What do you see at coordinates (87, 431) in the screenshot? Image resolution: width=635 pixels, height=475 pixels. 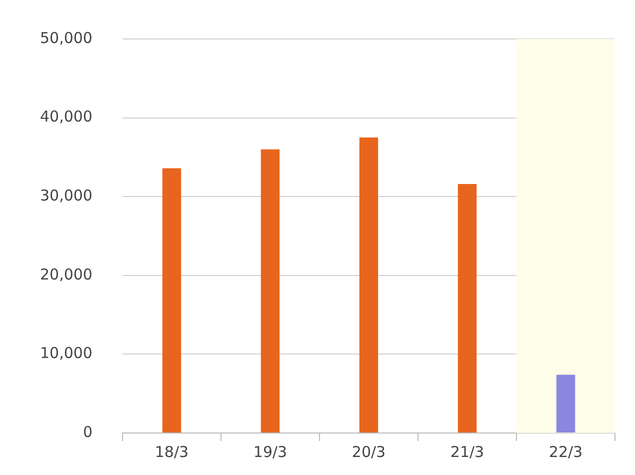 I see `y-tick-label: 0` at bounding box center [87, 431].